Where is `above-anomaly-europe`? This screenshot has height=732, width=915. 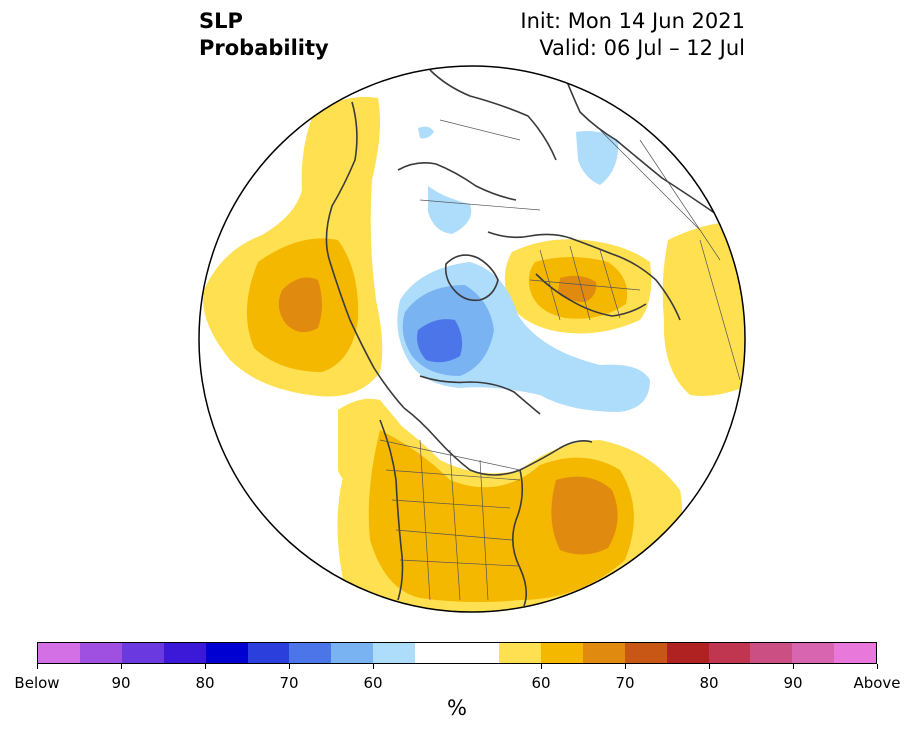
above-anomaly-europe is located at coordinates (624, 309).